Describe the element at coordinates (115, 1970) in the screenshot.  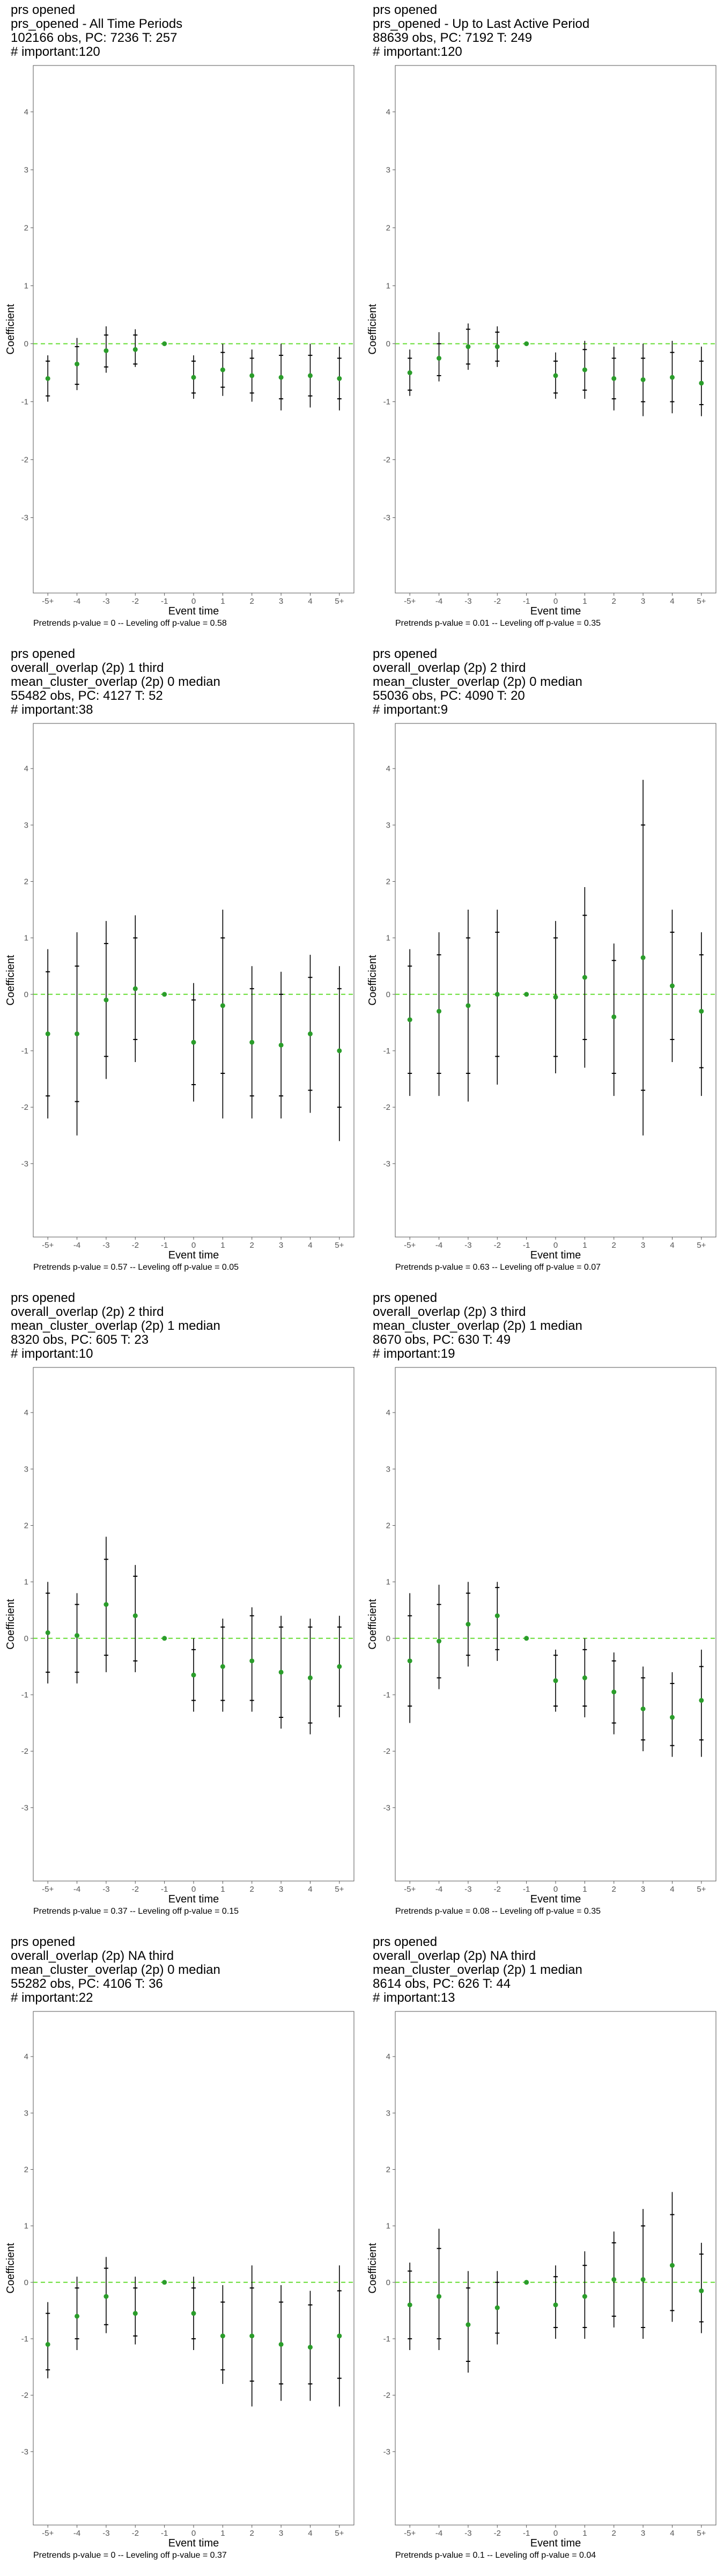
I see `chart-title-line: mean_cluster_overlap (2p) 0 median` at that location.